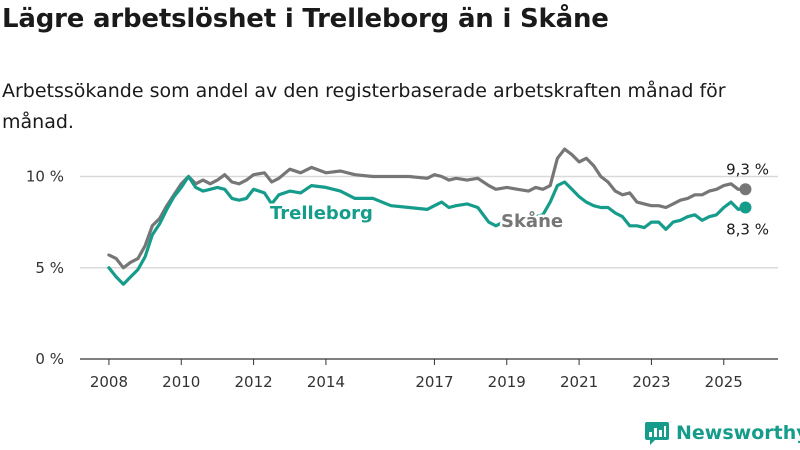 The height and width of the screenshot is (450, 800). Describe the element at coordinates (109, 382) in the screenshot. I see `x-tick-label: 2008` at that location.